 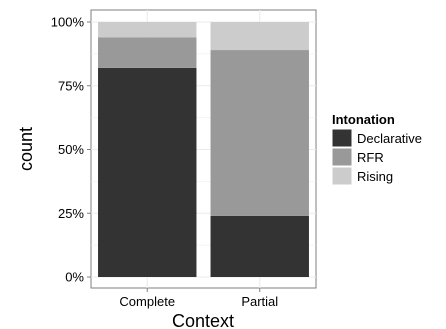 I want to click on y-tick-label: 0%, so click(x=74, y=277).